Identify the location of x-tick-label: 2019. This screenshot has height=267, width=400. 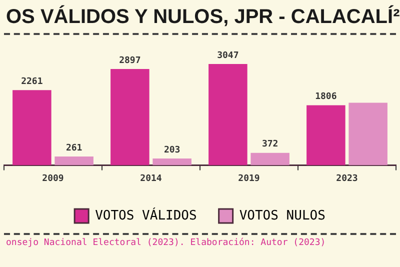
(249, 179).